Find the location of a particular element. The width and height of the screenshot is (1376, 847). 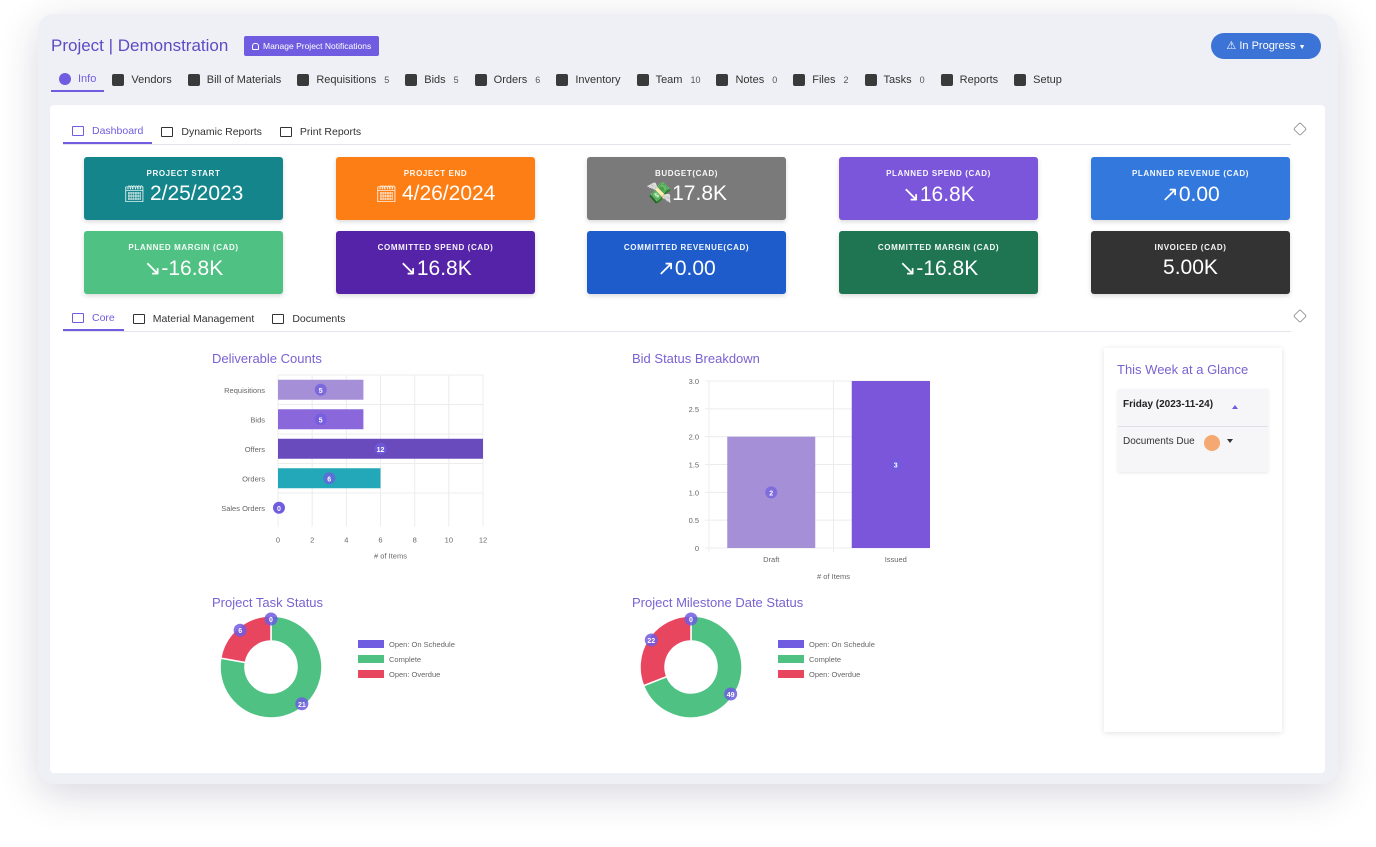

nav-tab-label: Setup is located at coordinates (1047, 80).